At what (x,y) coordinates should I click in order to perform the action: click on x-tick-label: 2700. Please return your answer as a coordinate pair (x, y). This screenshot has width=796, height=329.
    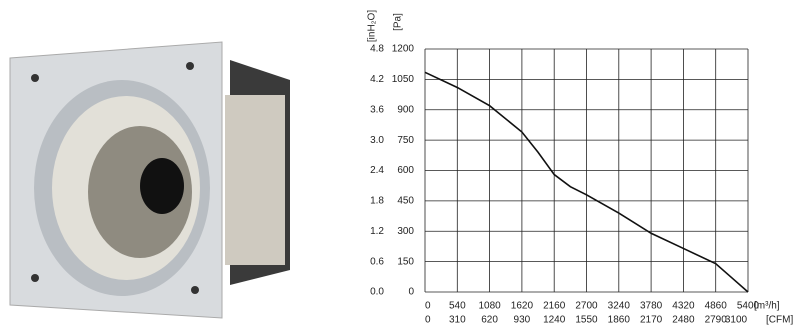
    Looking at the image, I should click on (586, 306).